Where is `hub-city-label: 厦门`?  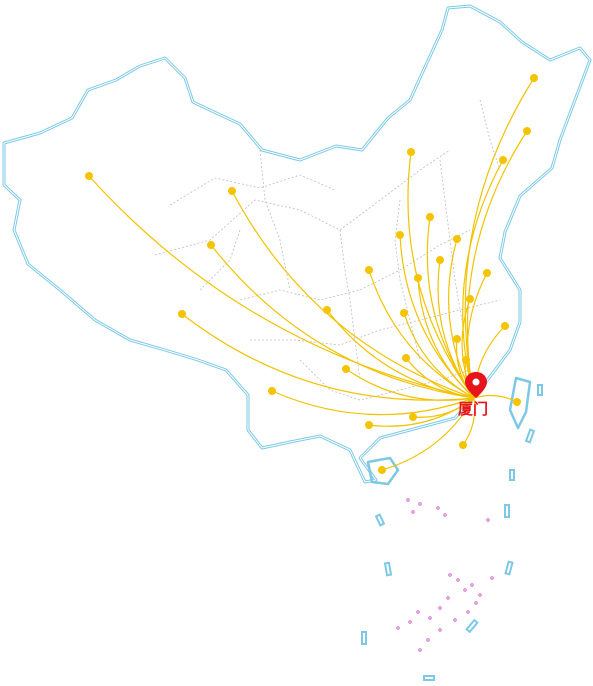 hub-city-label: 厦门 is located at coordinates (473, 409).